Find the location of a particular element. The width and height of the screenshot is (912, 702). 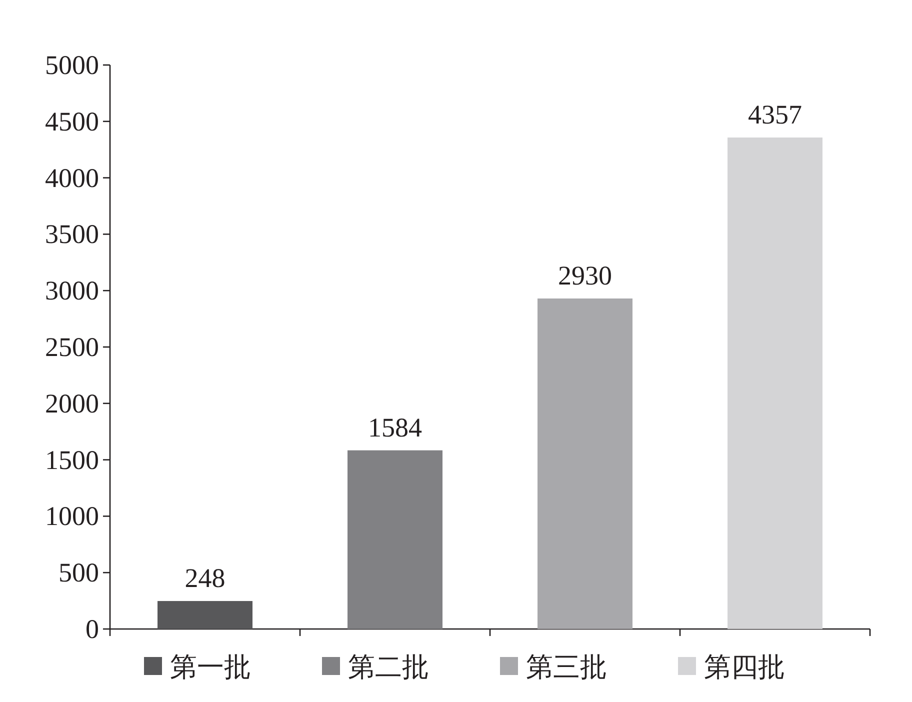

data-label: 2930 is located at coordinates (585, 275).